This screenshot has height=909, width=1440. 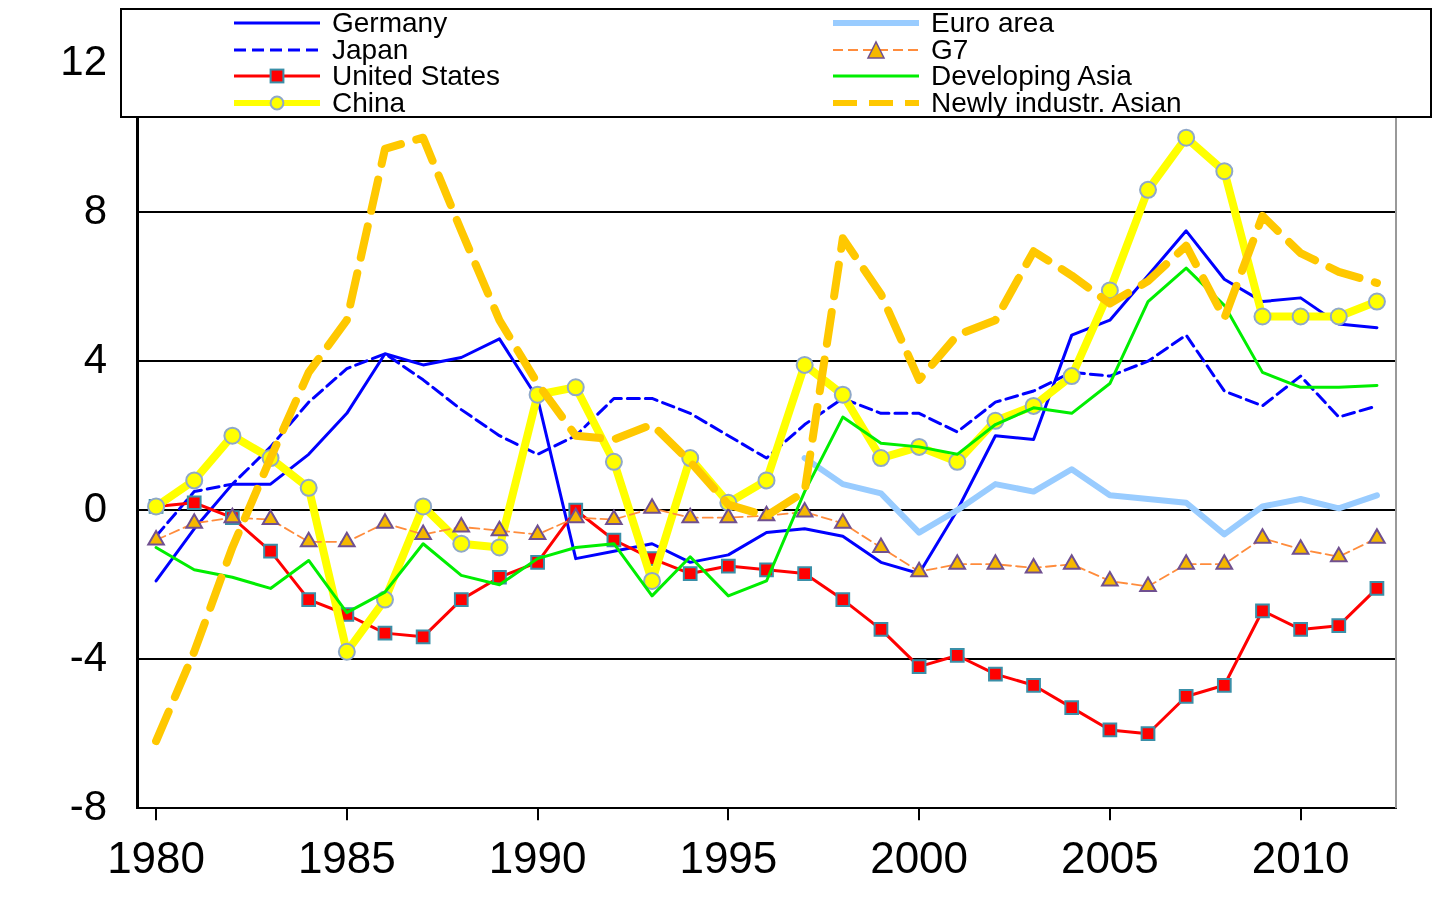 What do you see at coordinates (95, 209) in the screenshot?
I see `y-tick-label: 8` at bounding box center [95, 209].